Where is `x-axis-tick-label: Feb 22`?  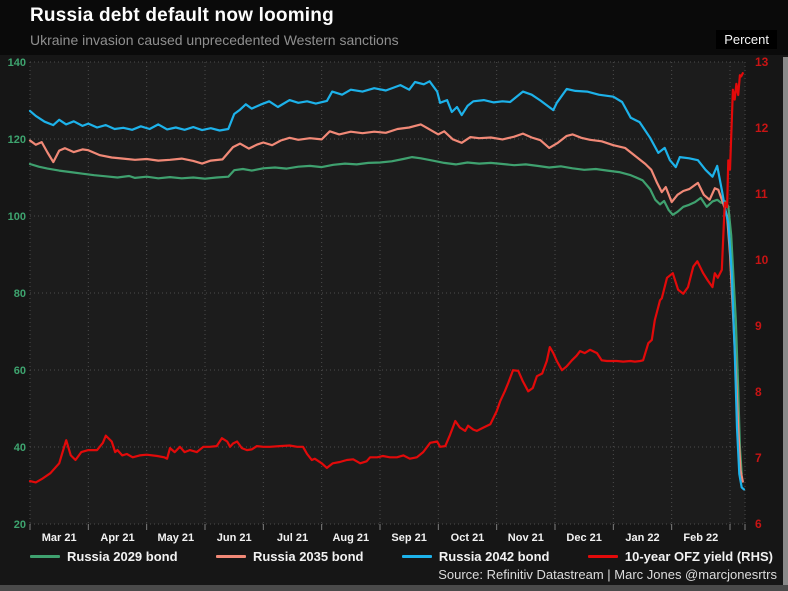 x-axis-tick-label: Feb 22 is located at coordinates (700, 538).